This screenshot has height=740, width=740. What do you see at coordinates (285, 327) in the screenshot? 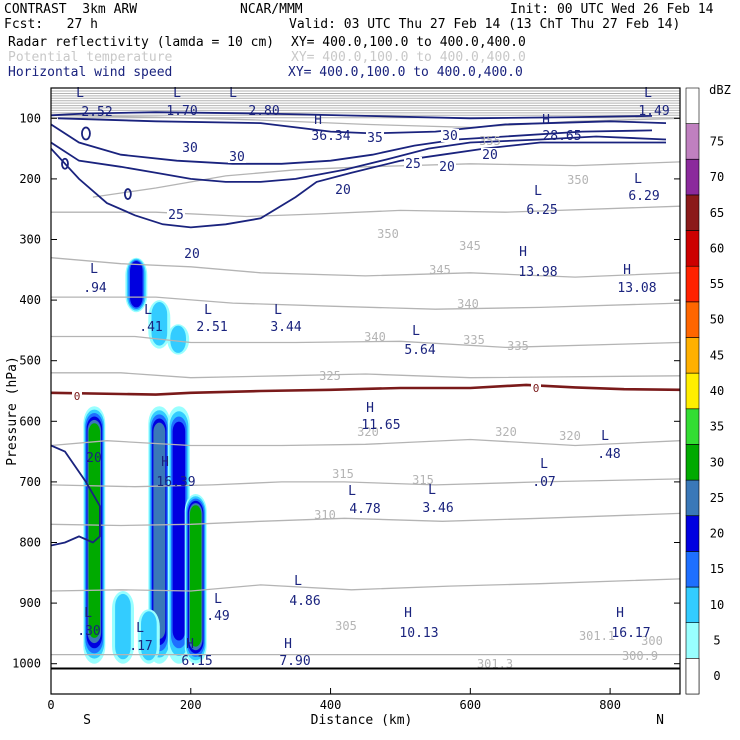
I see `extremum-value-13: 3.44` at bounding box center [285, 327].